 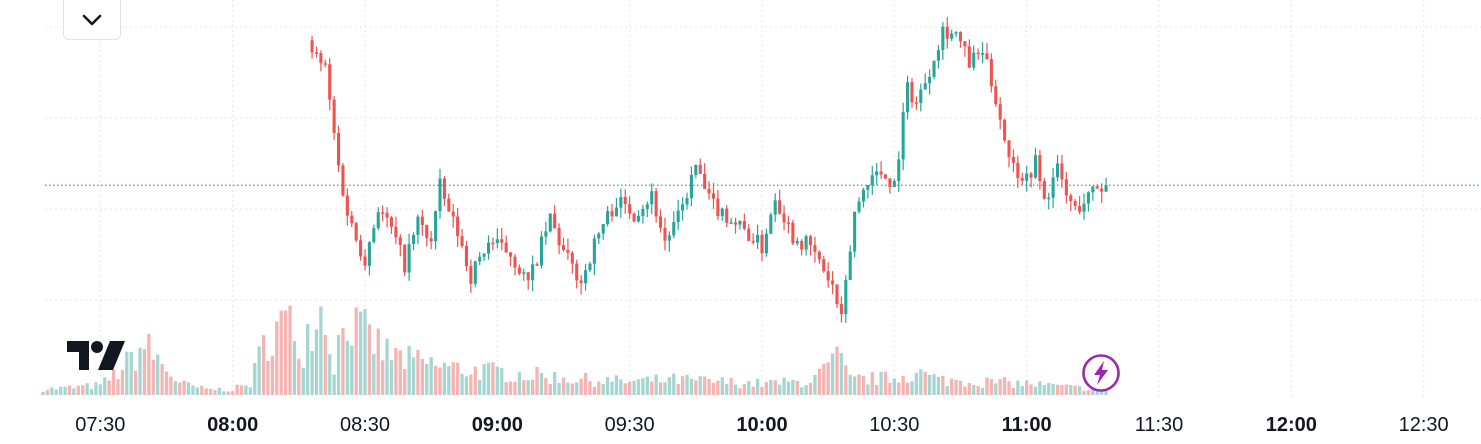 I want to click on lightning-bolt-icon, so click(x=1101, y=373).